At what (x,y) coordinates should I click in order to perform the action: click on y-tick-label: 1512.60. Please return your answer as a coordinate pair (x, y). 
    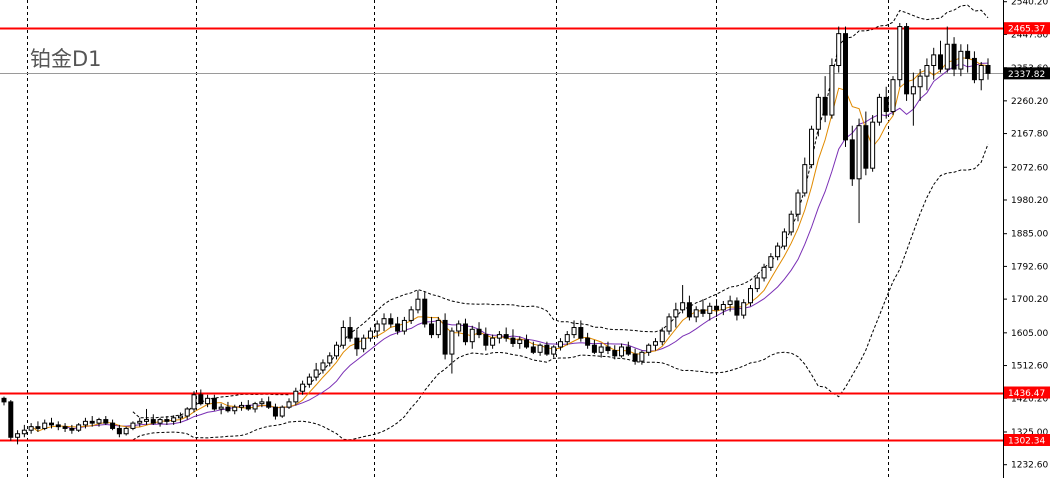
    Looking at the image, I should click on (1029, 367).